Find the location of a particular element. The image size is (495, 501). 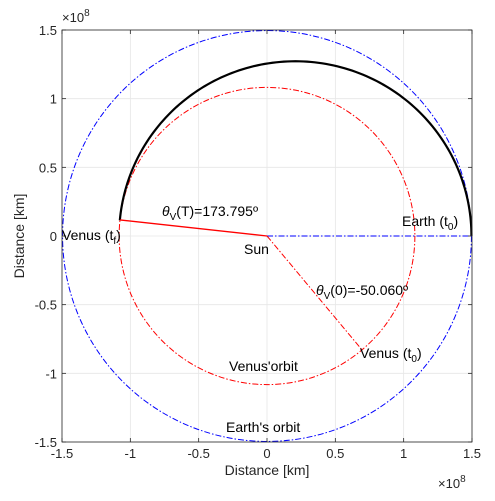

x-tick-label: 0 is located at coordinates (266, 453).